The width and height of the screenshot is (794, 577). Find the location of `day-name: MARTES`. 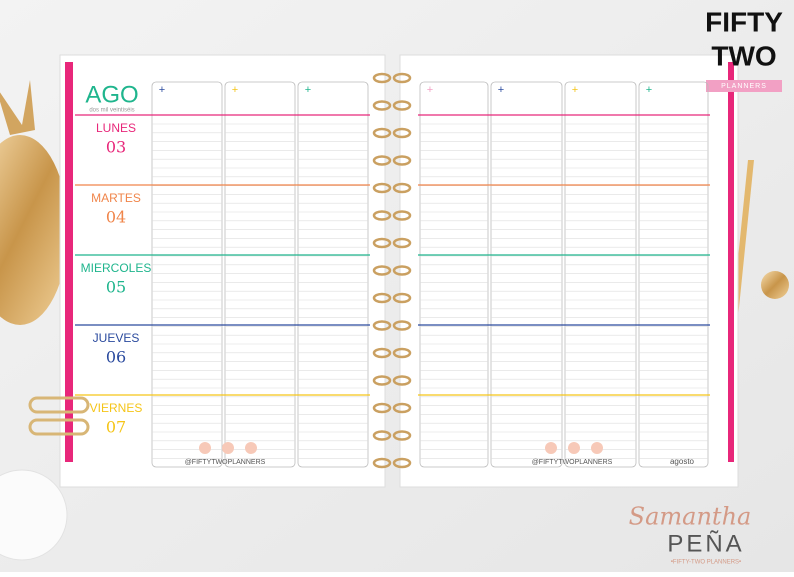

day-name: MARTES is located at coordinates (116, 198).